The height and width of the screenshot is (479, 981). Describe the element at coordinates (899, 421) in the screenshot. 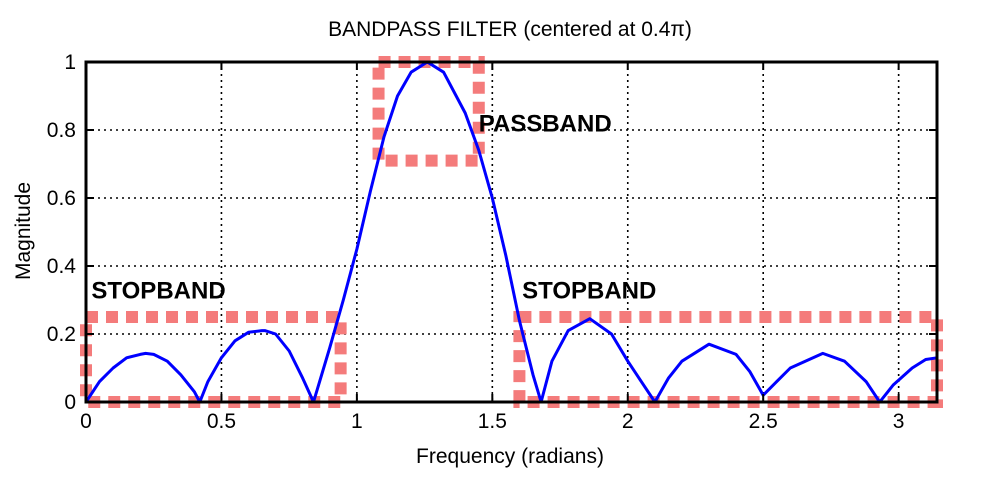

I see `x-tick-label: 3` at that location.